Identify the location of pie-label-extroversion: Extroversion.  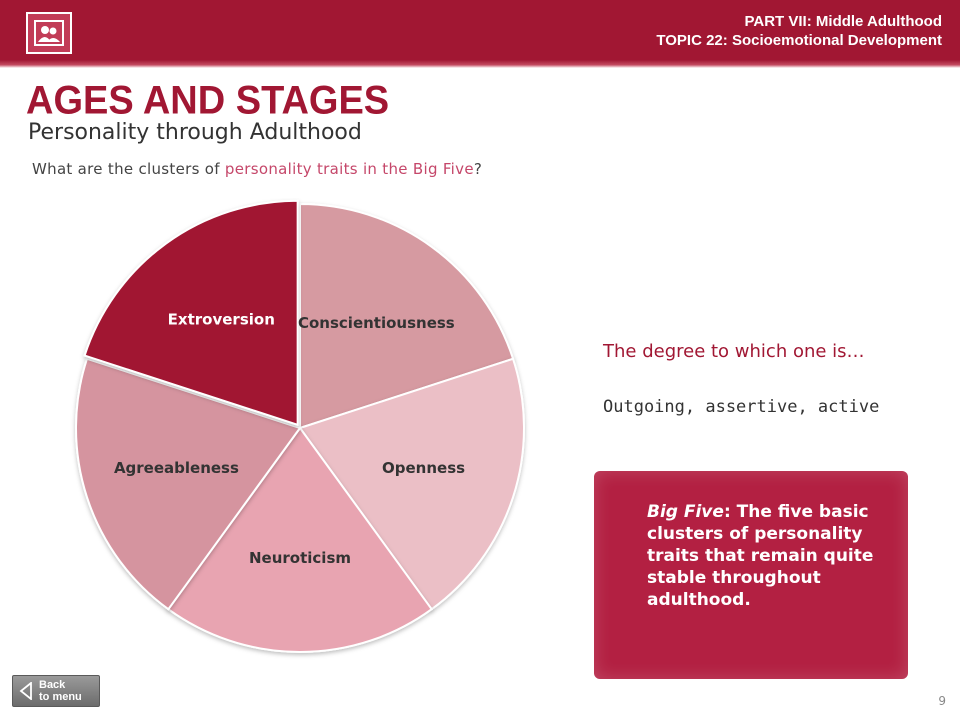
(221, 320).